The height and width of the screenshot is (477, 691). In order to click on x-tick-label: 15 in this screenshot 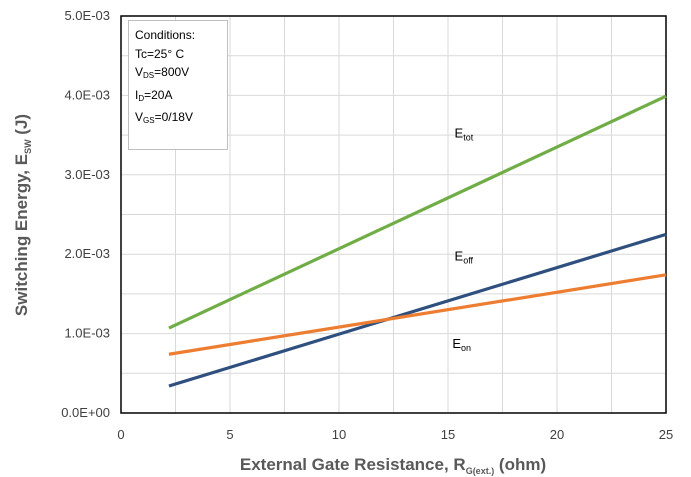, I will do `click(448, 434)`.